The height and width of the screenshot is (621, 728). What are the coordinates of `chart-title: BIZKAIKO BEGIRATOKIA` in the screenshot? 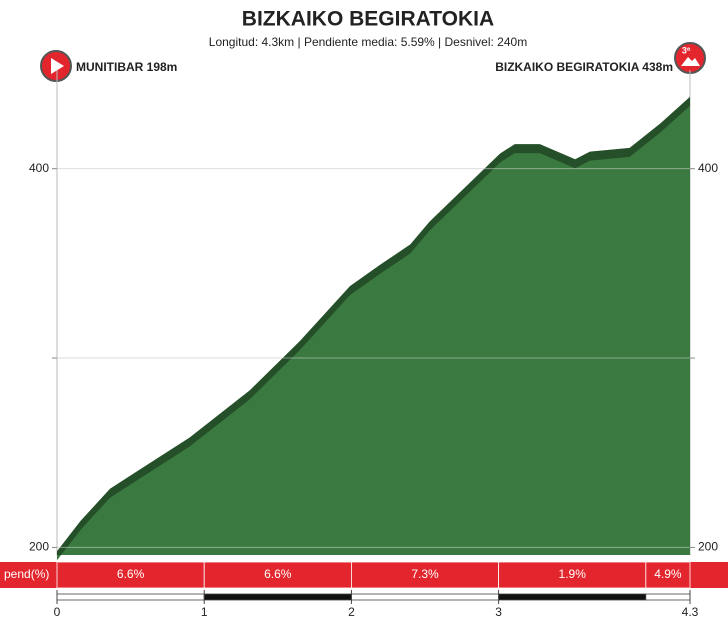 It's located at (368, 19).